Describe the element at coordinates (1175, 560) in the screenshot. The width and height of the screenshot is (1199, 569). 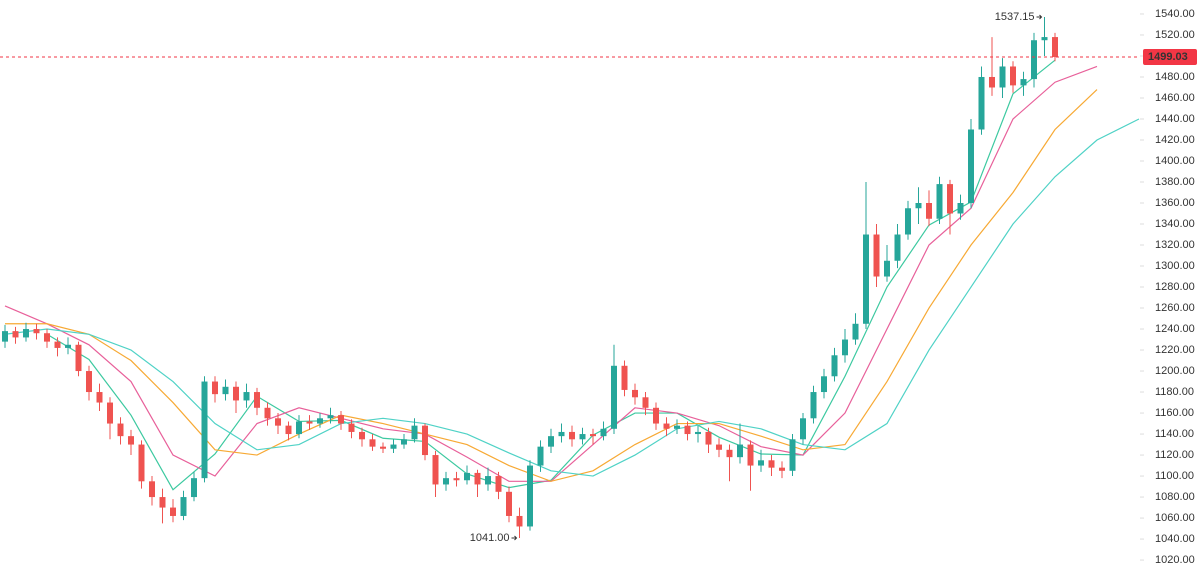
I see `y-tick-label: 1020.00` at that location.